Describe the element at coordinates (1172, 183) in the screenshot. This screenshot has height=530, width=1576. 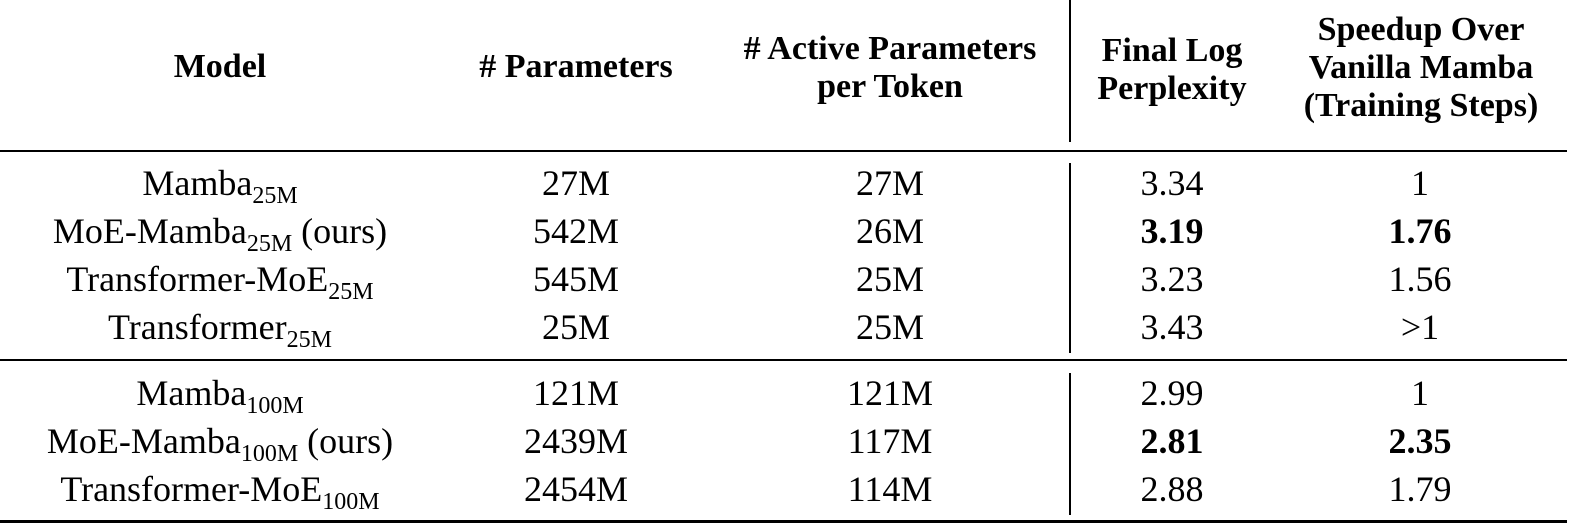
I see `perplexity-cell: 3.34` at that location.